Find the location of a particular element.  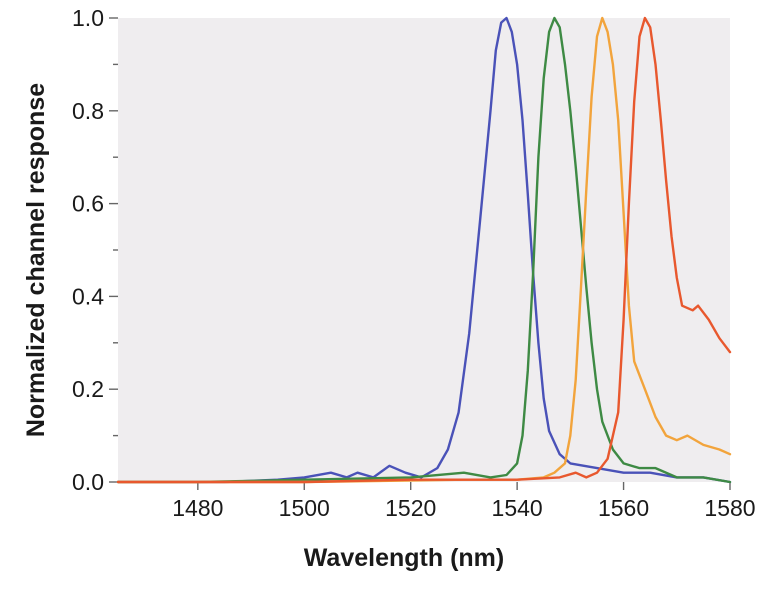

y-tick-label: 0.0 is located at coordinates (88, 482).